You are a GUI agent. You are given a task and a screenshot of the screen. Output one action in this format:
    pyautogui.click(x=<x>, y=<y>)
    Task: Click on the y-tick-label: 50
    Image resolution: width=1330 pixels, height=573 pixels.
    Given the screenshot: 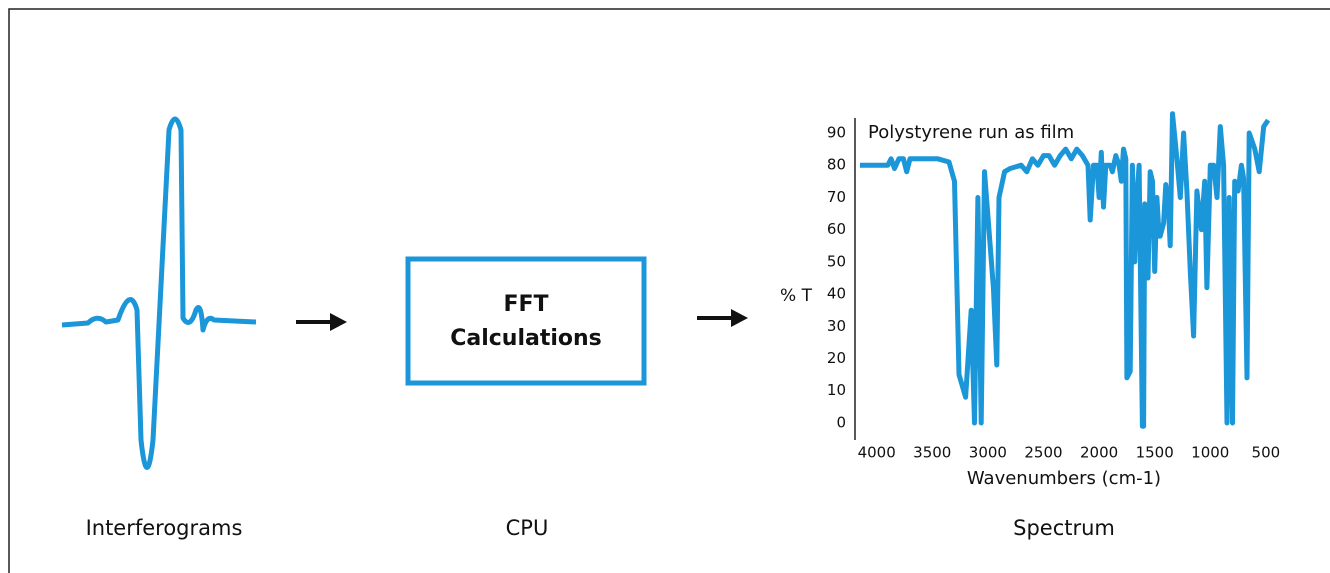 What is the action you would take?
    pyautogui.click(x=836, y=261)
    